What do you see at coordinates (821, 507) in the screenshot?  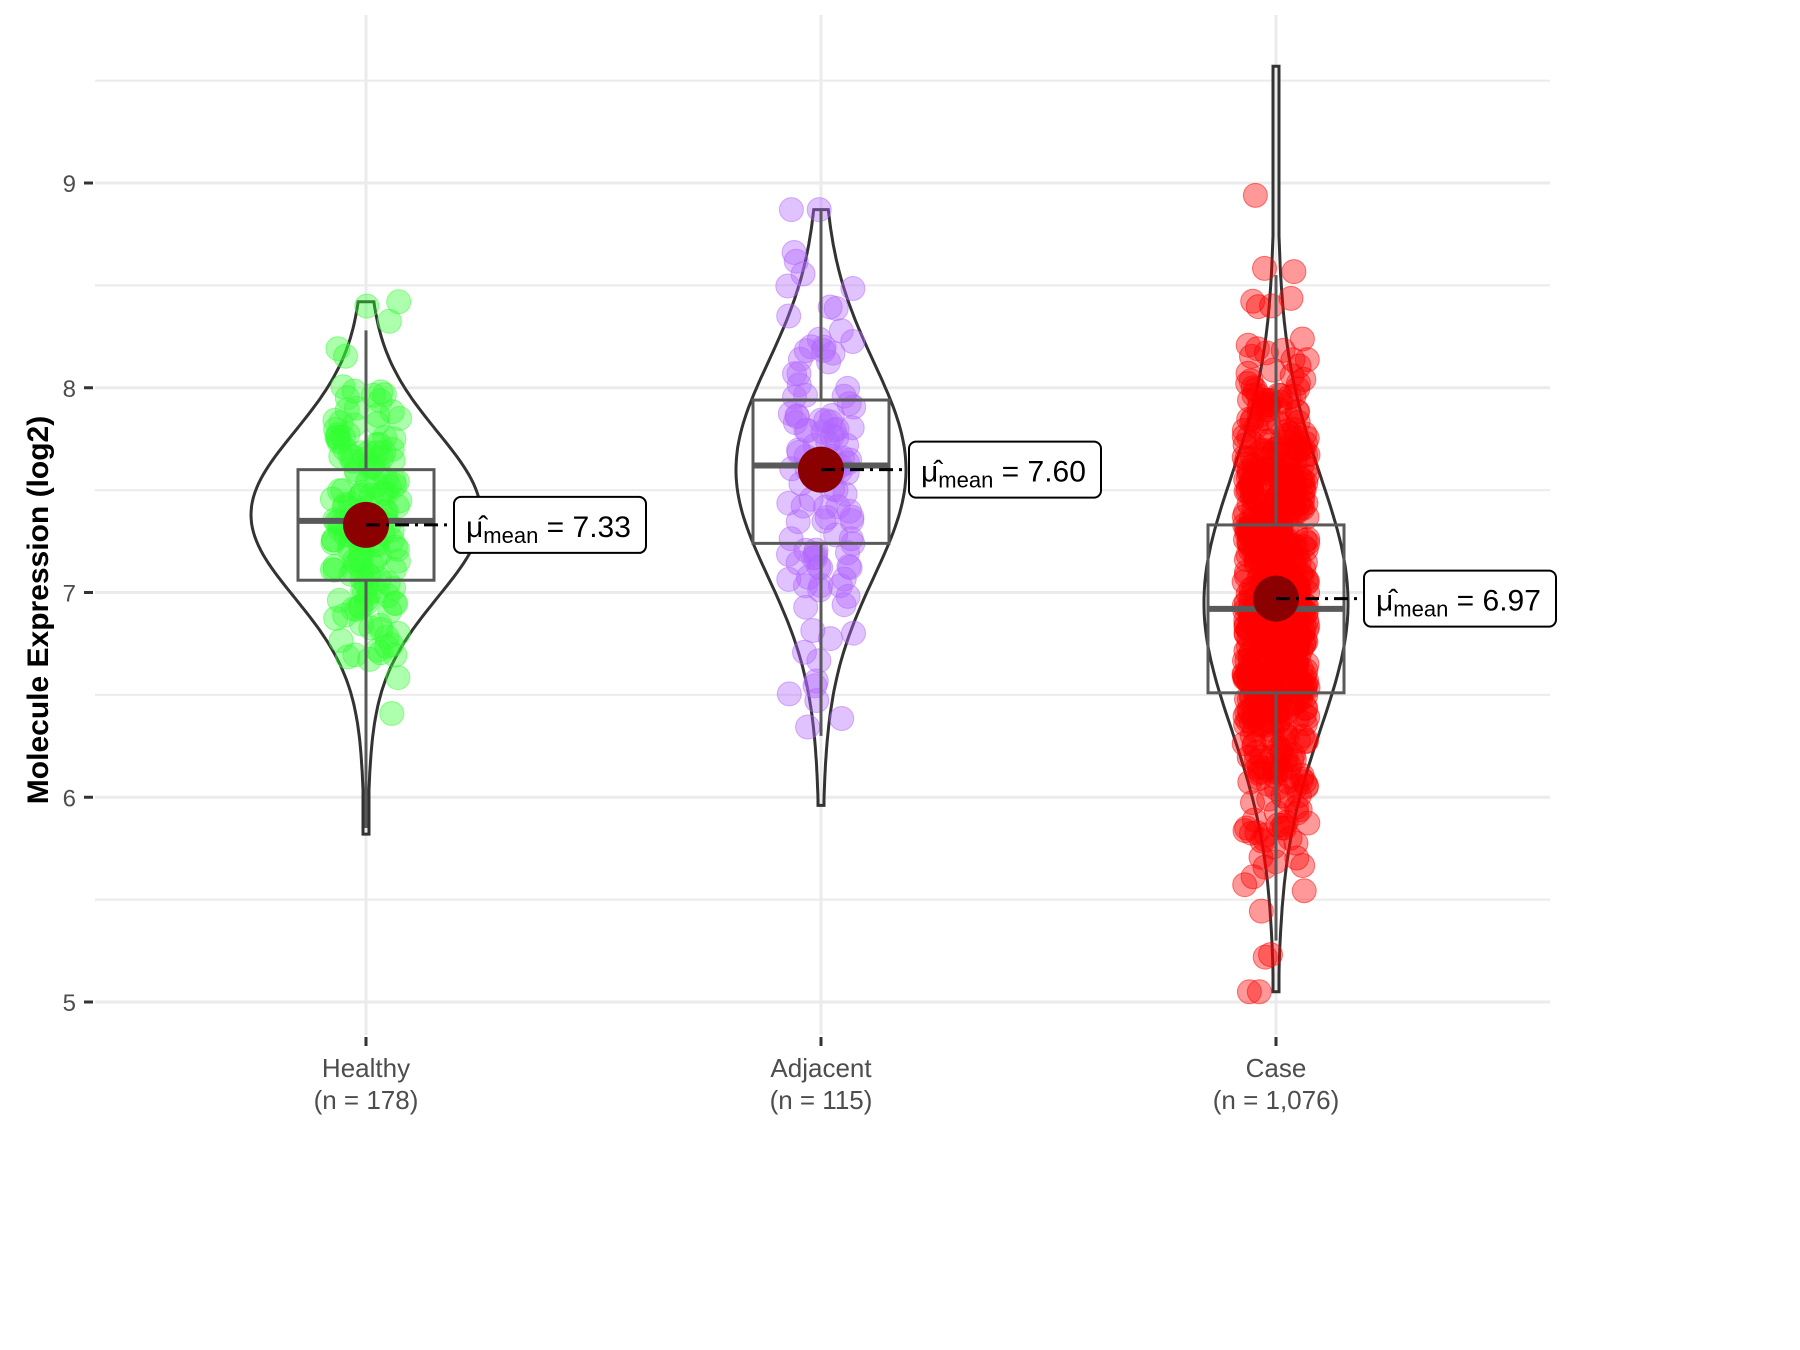 I see `violin-adjacent` at bounding box center [821, 507].